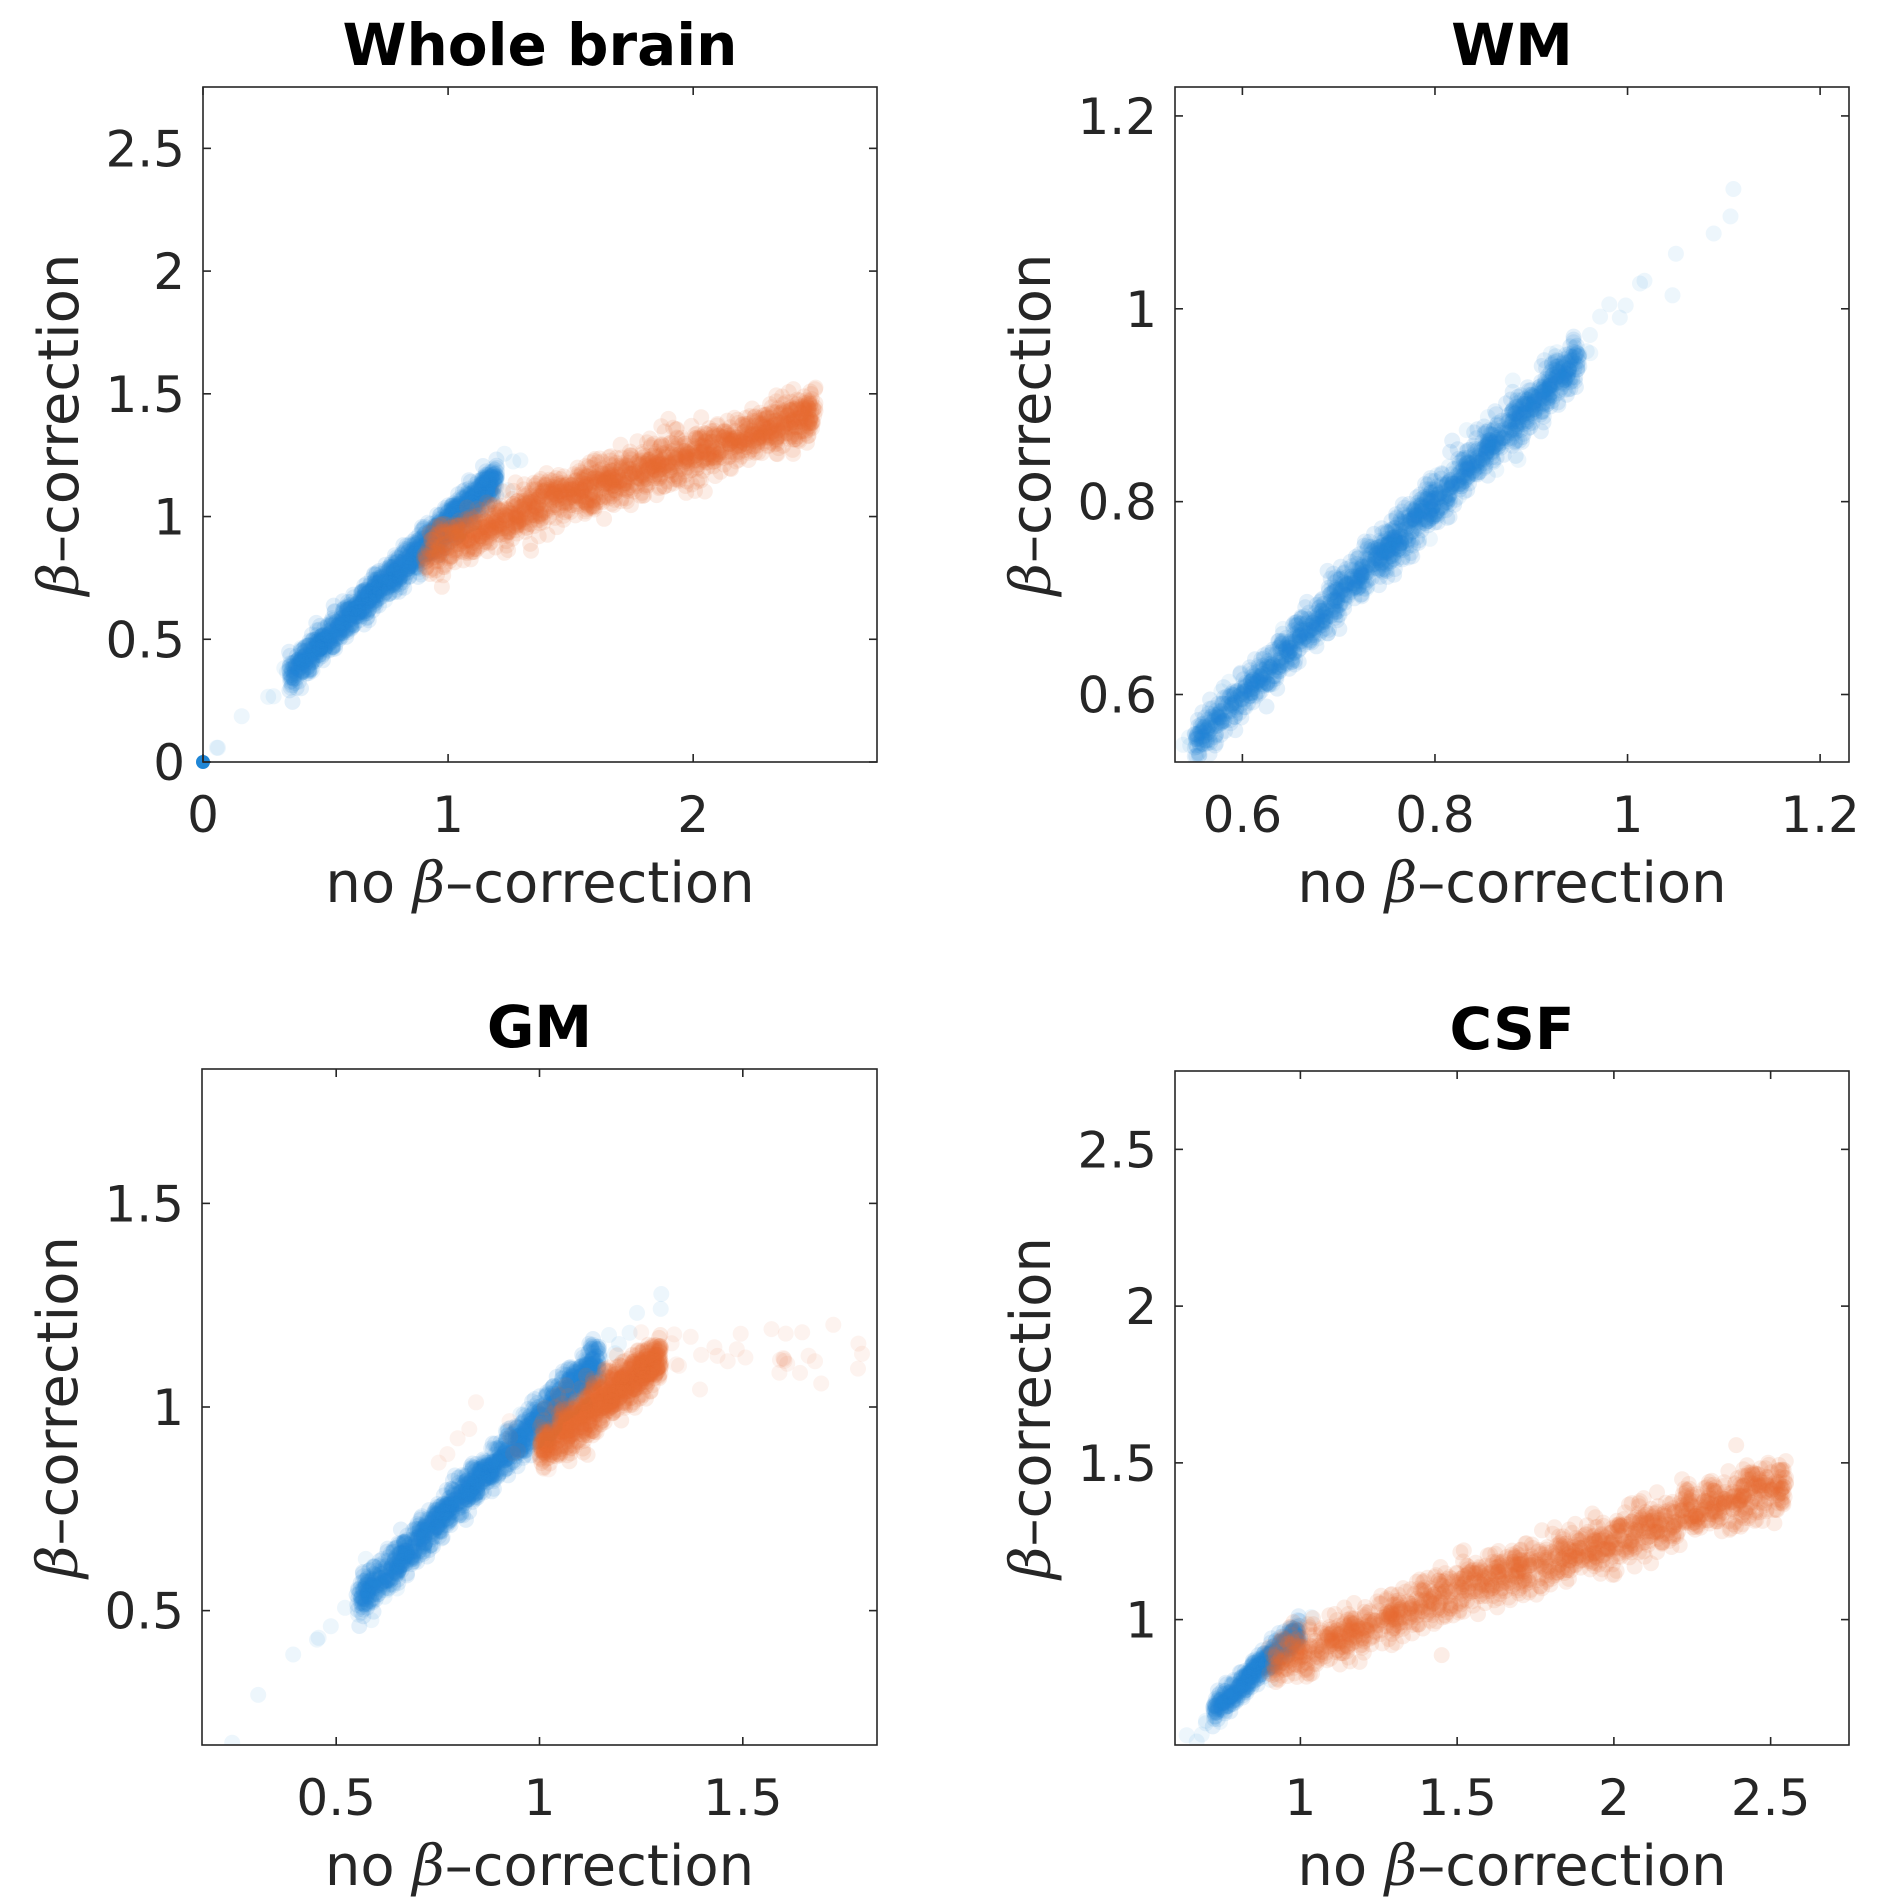  I want to click on x-label-suffix: –correction, so click(599, 883).